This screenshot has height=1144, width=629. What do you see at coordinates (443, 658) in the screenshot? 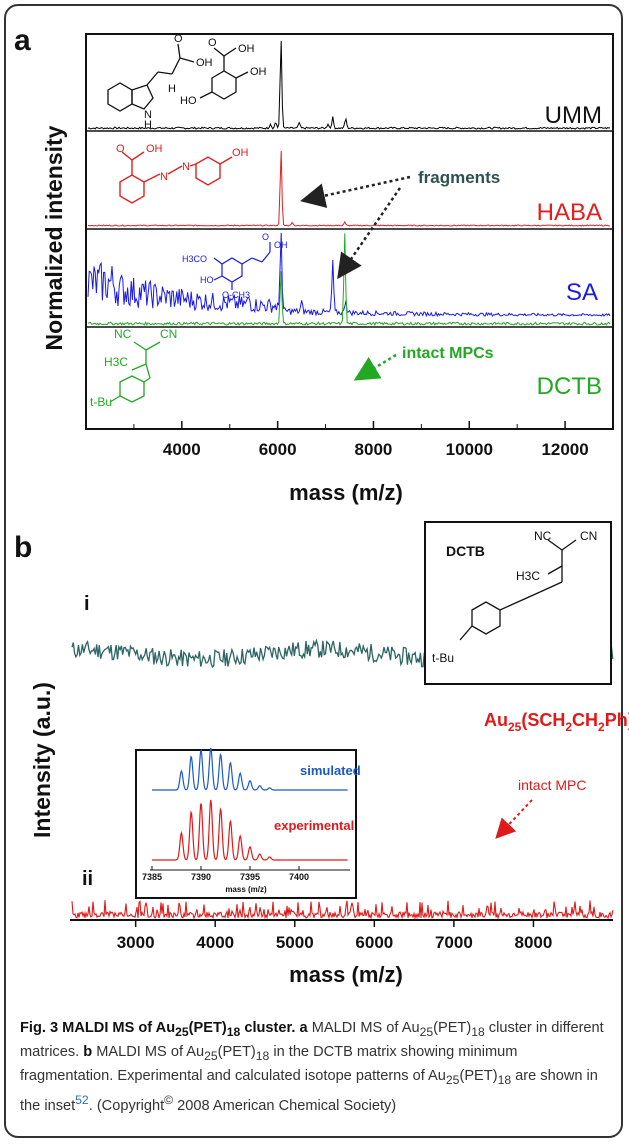
I see `dctb-inset-tbu: t-Bu` at bounding box center [443, 658].